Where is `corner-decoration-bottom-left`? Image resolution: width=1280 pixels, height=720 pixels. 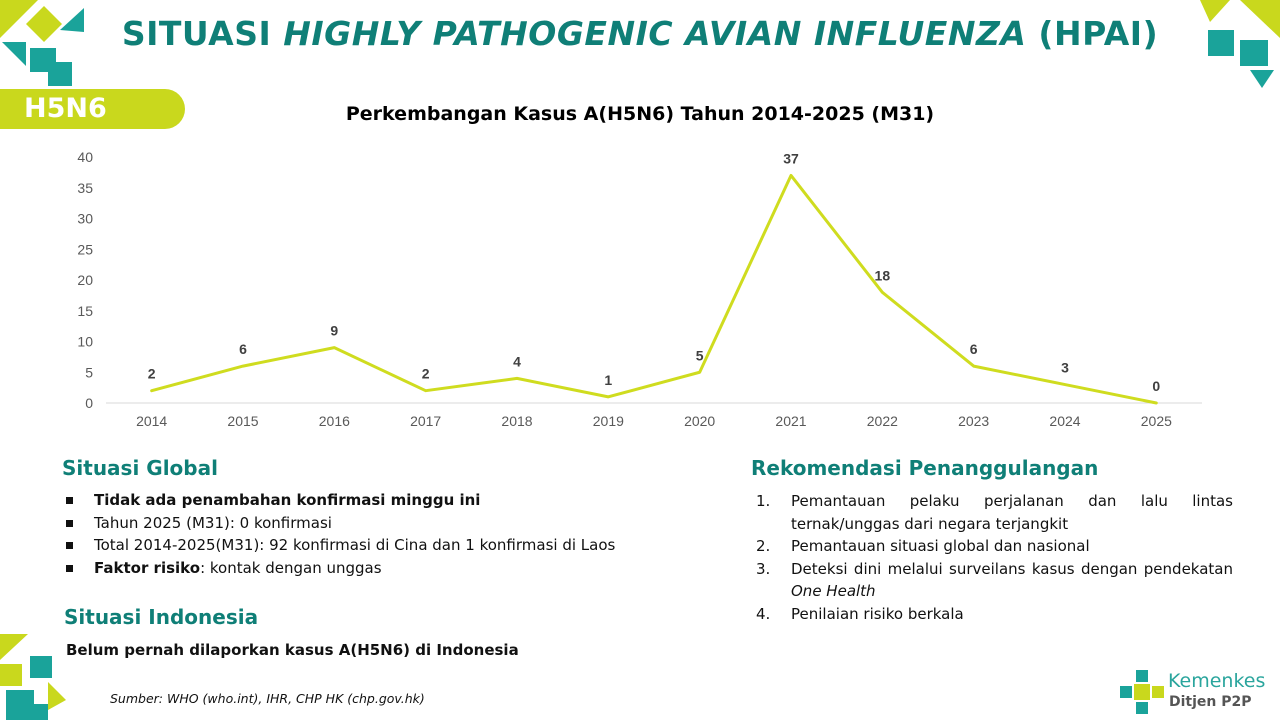 corner-decoration-bottom-left is located at coordinates (33, 677).